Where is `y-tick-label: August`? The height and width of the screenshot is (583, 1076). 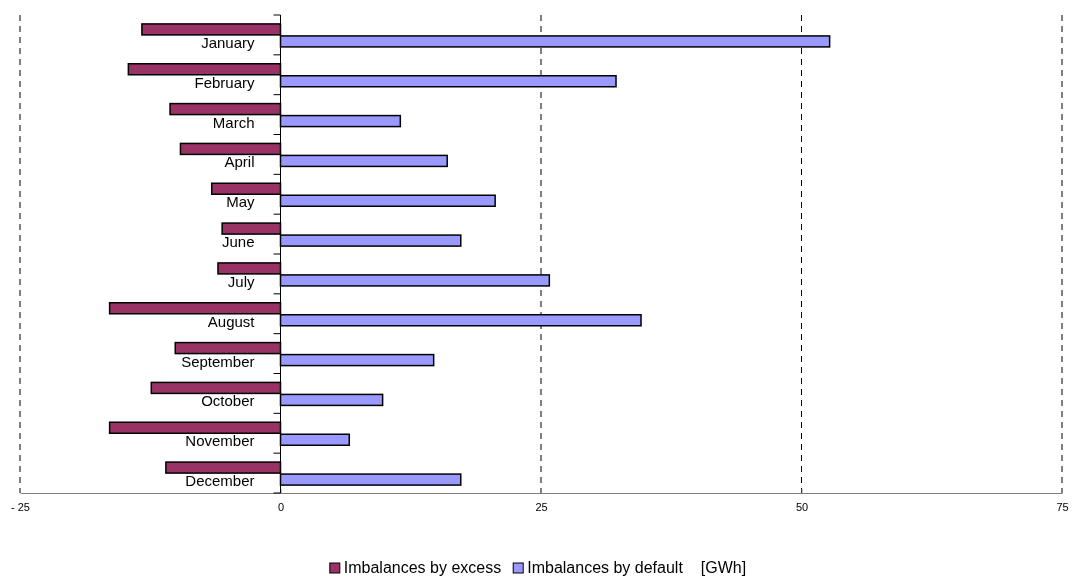 y-tick-label: August is located at coordinates (231, 321).